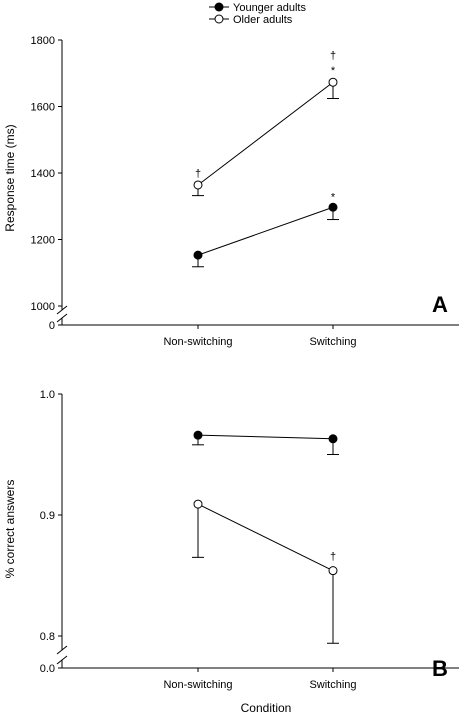 This screenshot has width=474, height=717. Describe the element at coordinates (269, 8) in the screenshot. I see `legend-label-younger: Younger adults` at that location.